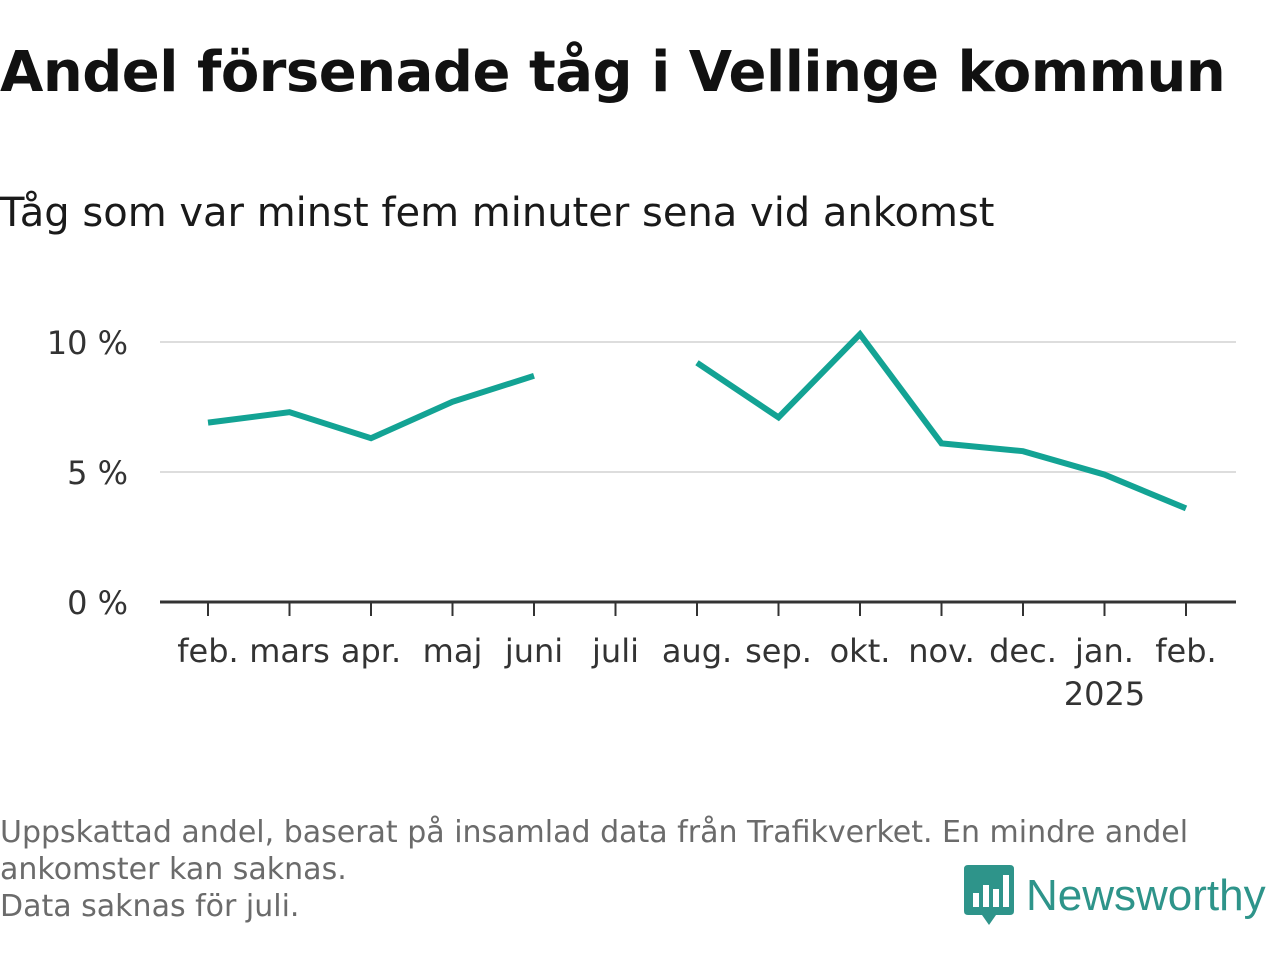 This screenshot has height=960, width=1280. I want to click on y-tick-label: 10 %, so click(87, 343).